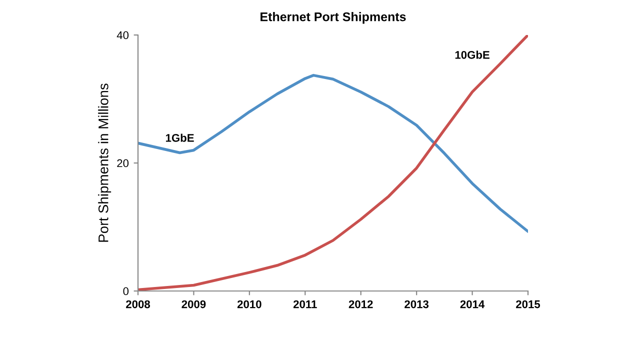 This screenshot has height=339, width=620. I want to click on y-axis-title: Port Shipments in Millions, so click(105, 163).